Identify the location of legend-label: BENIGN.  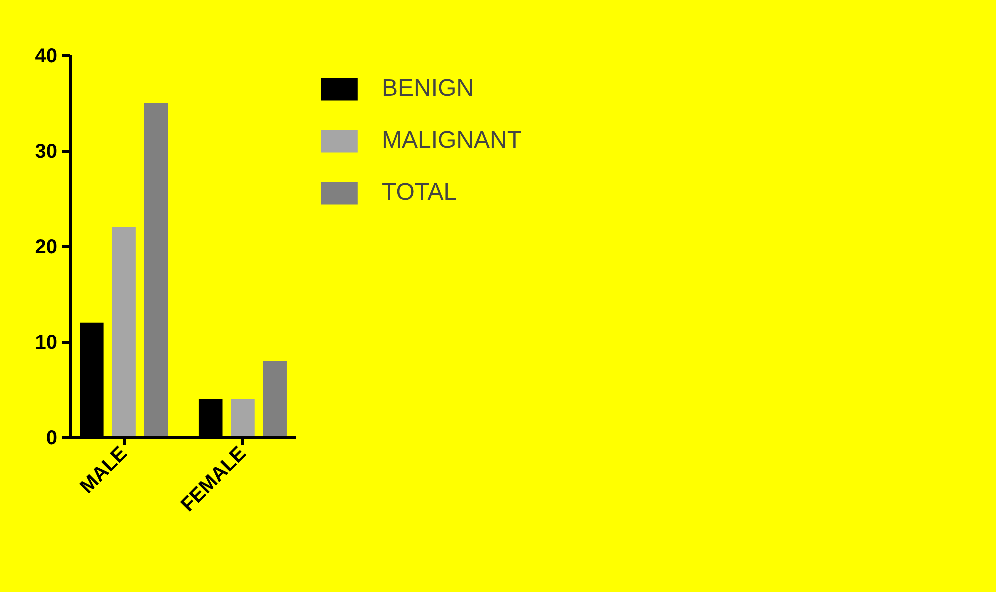
(428, 89).